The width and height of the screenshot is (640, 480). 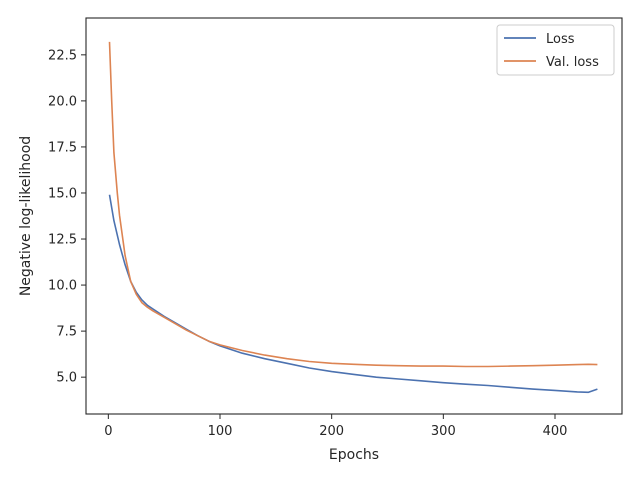 What do you see at coordinates (220, 431) in the screenshot?
I see `x-tick-label: 100` at bounding box center [220, 431].